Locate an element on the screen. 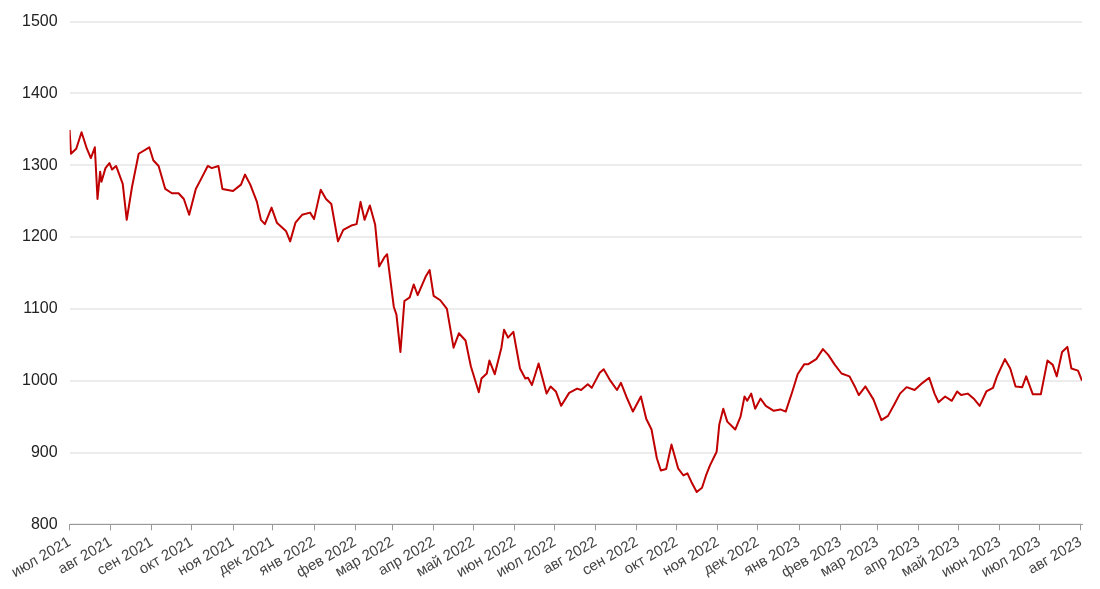 This screenshot has height=589, width=1100. y-tick-label: 900 is located at coordinates (44, 451).